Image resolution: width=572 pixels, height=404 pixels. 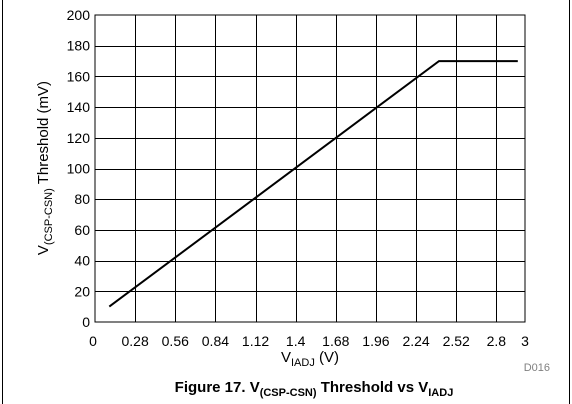 I want to click on figure-caption: Figure 17. V(CSP-CSN) Threshold vs VIADJ, so click(x=314, y=389).